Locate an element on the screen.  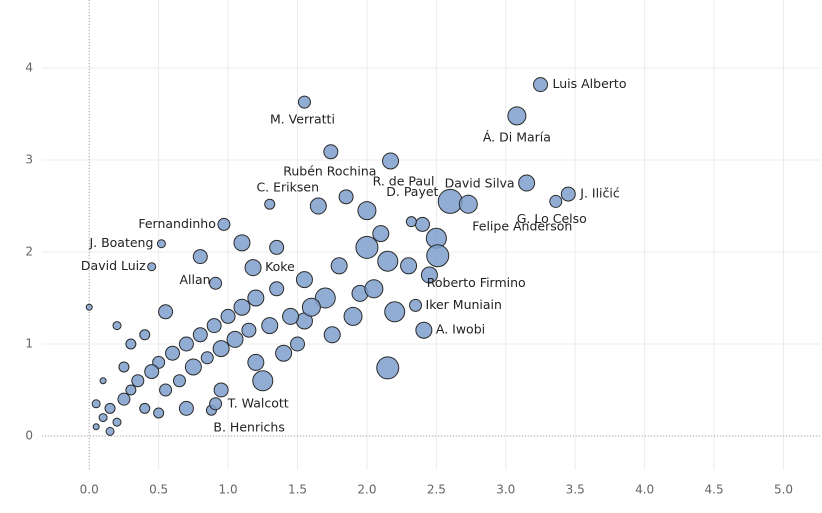
y-tick-label: 1 is located at coordinates (29, 343).